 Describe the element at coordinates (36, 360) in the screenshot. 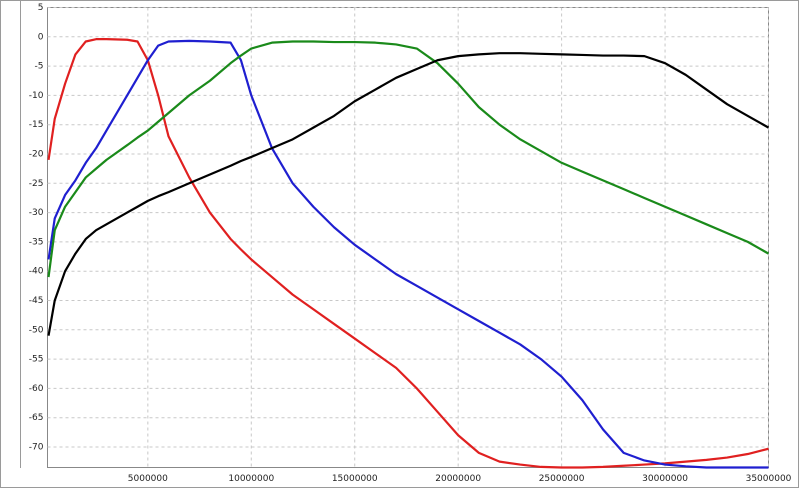

I see `y-tick-label: -55` at that location.